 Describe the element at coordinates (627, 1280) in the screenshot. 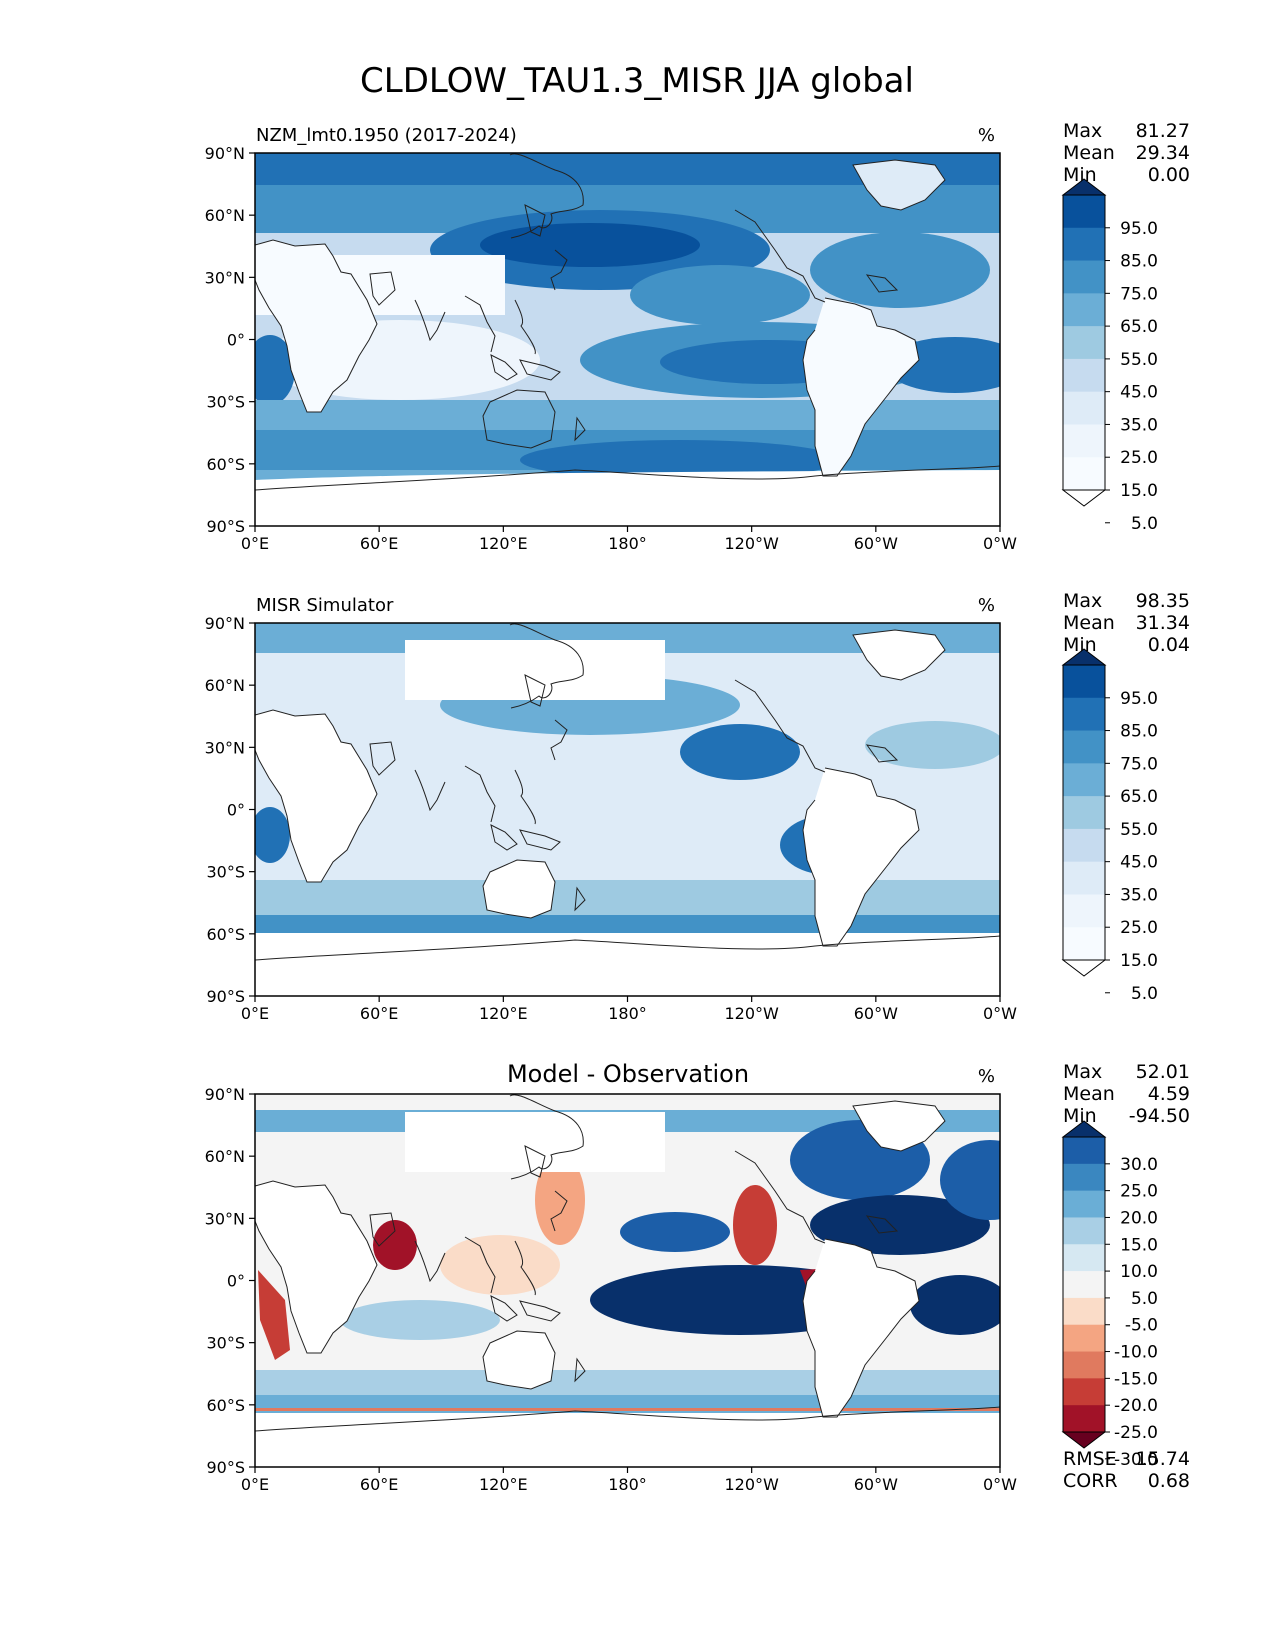

I see `panel-difference-field` at that location.